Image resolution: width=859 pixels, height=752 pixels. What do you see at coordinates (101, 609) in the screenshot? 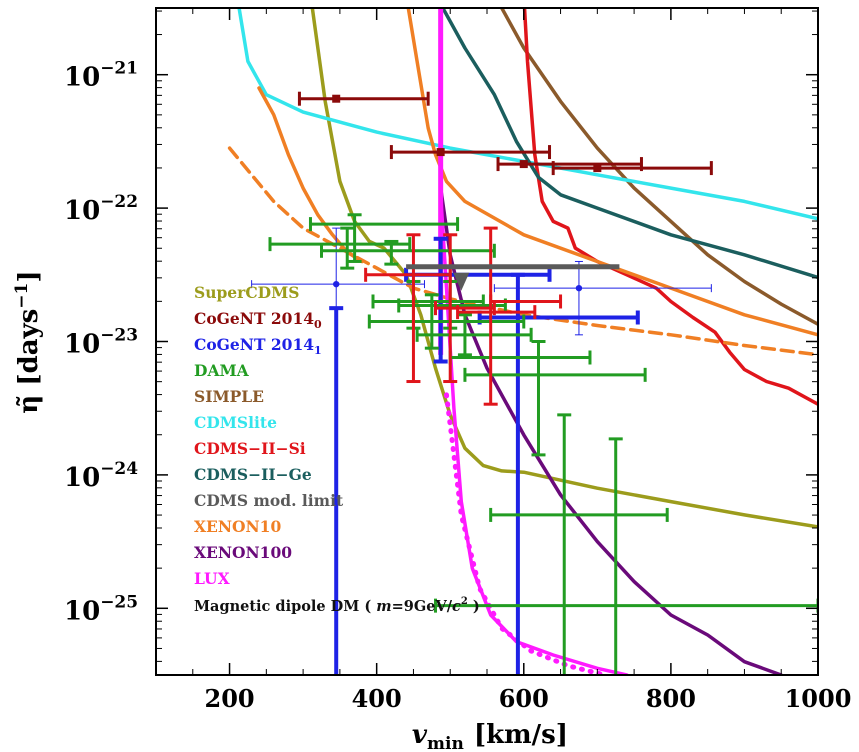
I see `y-tick-label: 10−25` at bounding box center [101, 609].